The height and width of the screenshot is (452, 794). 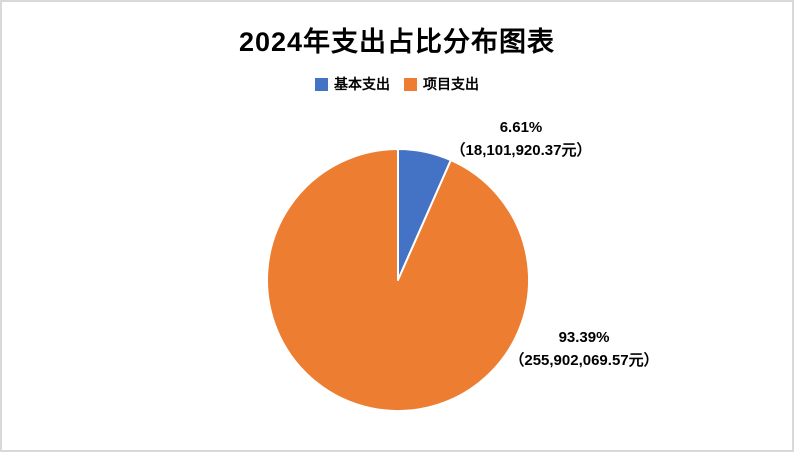 What do you see at coordinates (521, 139) in the screenshot?
I see `data-label-basic-expenditure: 6.61% （18,101,920.37元）` at bounding box center [521, 139].